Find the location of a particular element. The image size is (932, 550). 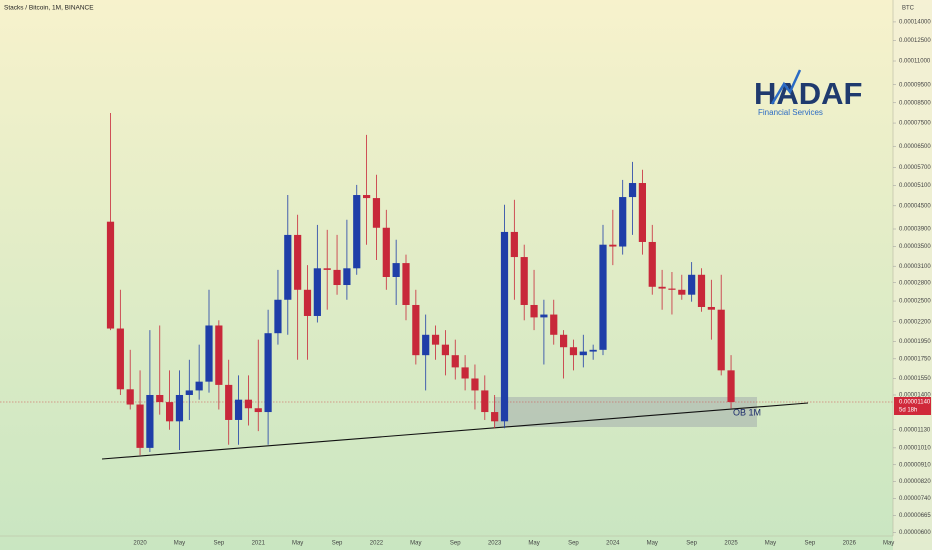

logo-arrow is located at coordinates (786, 87).